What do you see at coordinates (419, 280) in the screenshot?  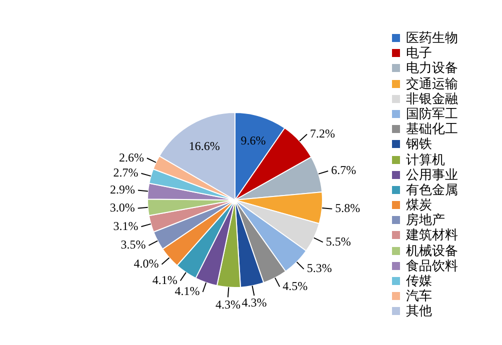 I see `legend-label: 传媒` at bounding box center [419, 280].